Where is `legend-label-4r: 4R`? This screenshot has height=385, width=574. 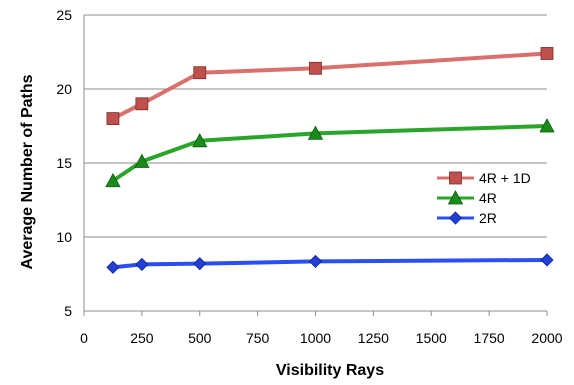
legend-label-4r: 4R is located at coordinates (488, 198).